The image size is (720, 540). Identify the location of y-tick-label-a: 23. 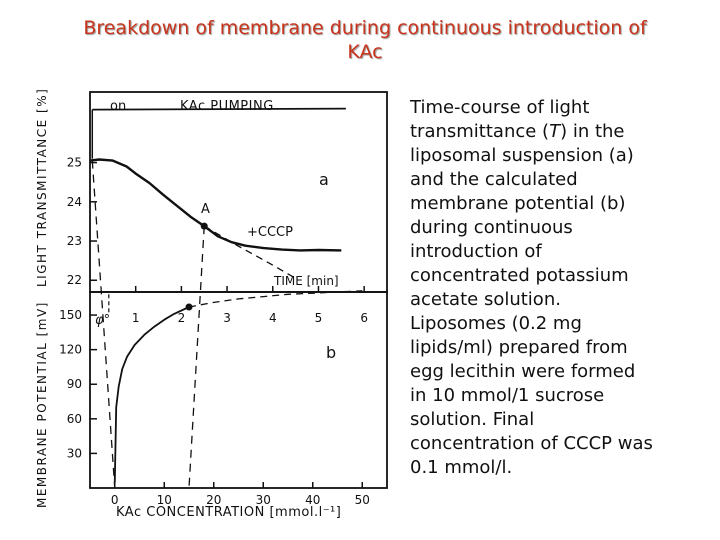
(74, 241).